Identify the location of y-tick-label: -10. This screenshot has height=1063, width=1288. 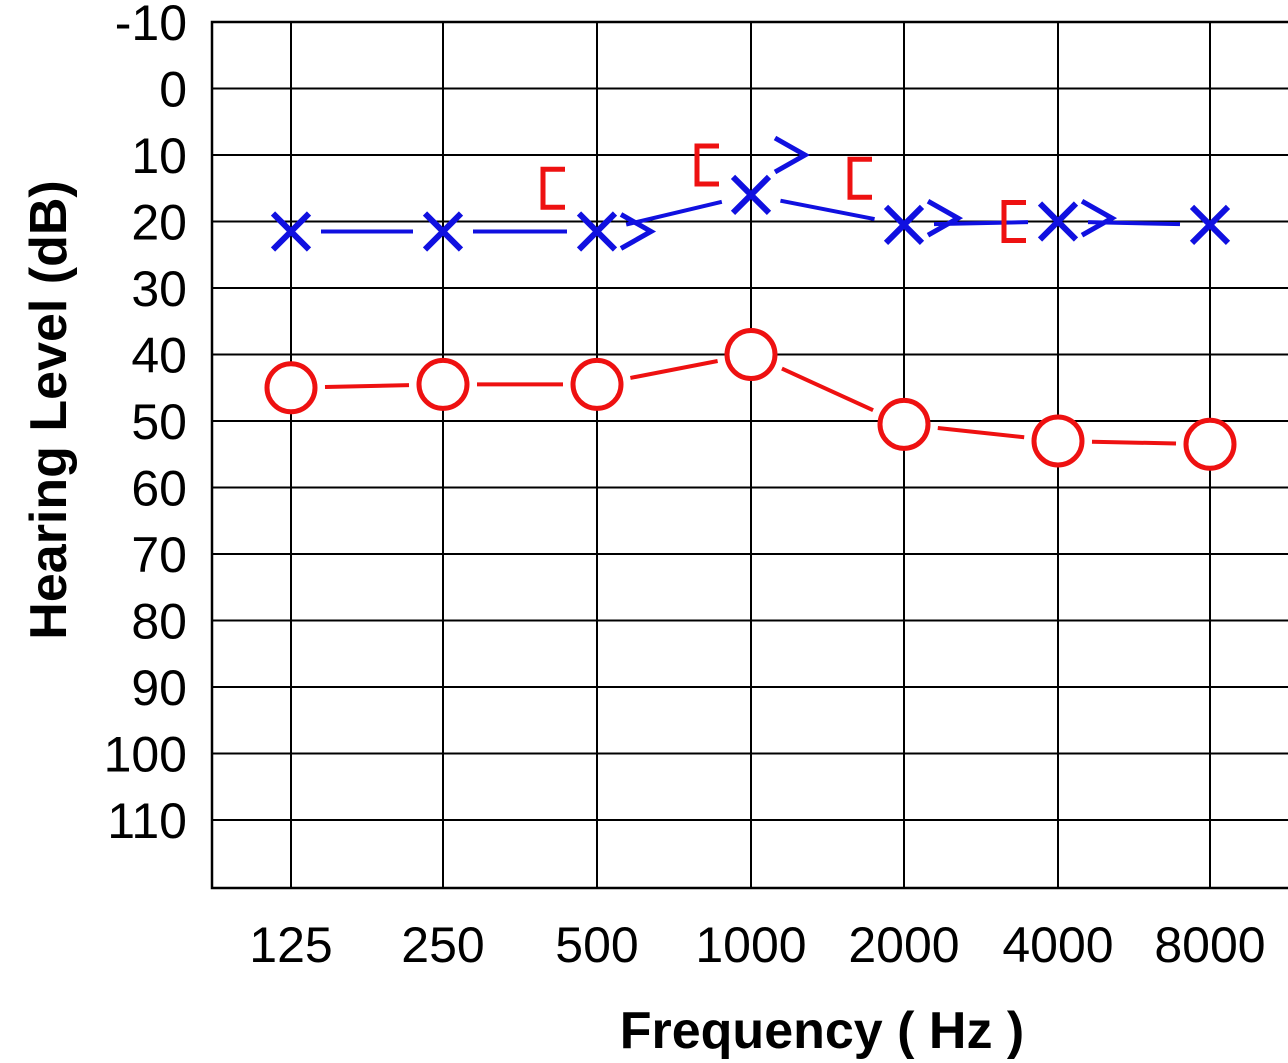
(151, 25).